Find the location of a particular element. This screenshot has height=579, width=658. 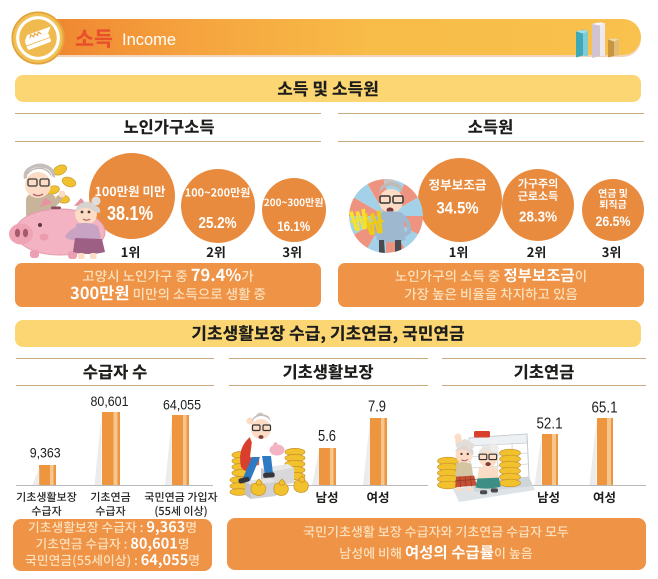

svg-text: 38.1% is located at coordinates (130, 214).